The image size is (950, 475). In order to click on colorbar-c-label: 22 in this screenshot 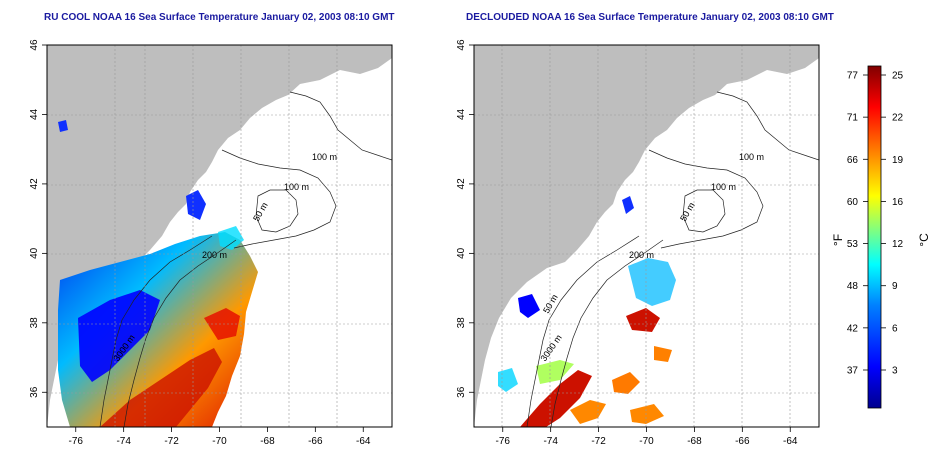, I will do `click(898, 118)`.